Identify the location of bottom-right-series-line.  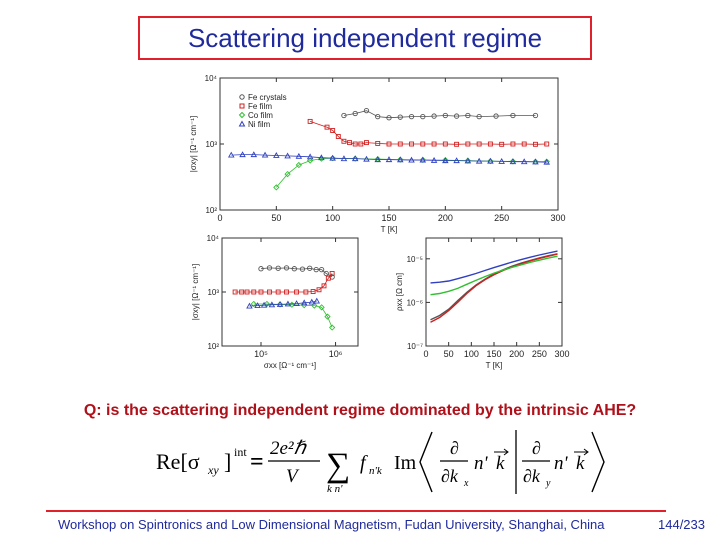
(494, 288).